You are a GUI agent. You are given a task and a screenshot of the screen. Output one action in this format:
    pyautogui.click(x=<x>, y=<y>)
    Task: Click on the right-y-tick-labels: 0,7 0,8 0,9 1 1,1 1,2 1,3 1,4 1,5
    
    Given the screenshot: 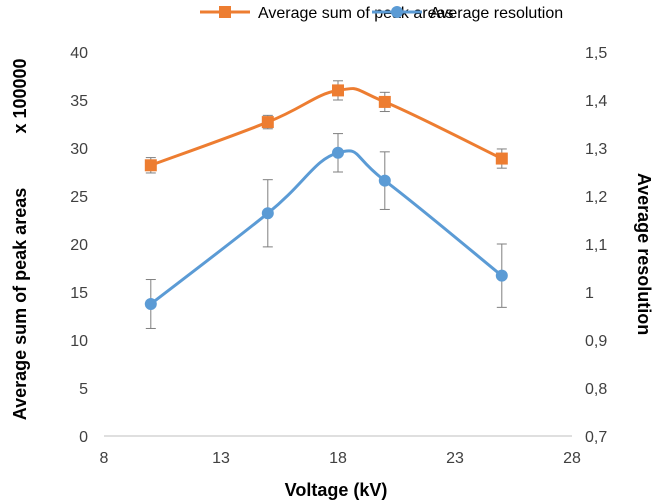 What is the action you would take?
    pyautogui.click(x=596, y=245)
    